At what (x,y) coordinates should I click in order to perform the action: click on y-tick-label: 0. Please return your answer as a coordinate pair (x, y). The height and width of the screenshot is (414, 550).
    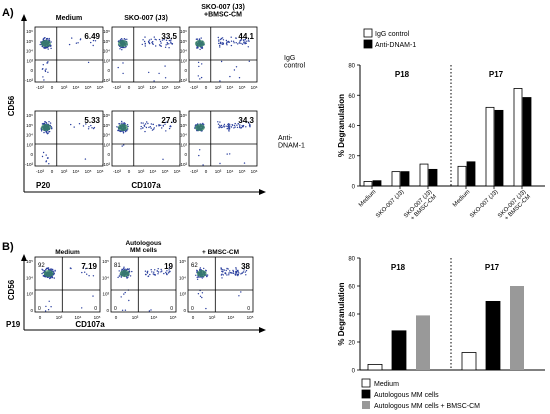
    Looking at the image, I should click on (31, 154).